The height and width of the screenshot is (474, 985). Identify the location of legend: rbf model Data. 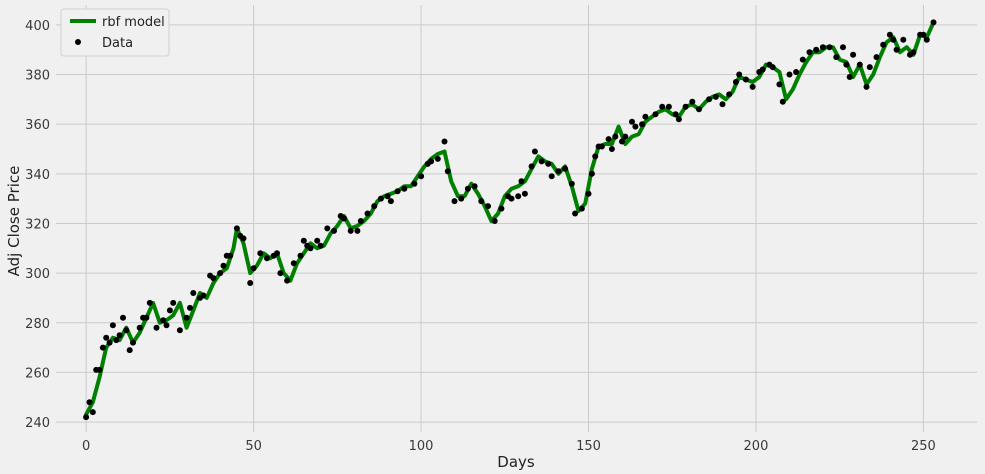
(115, 32).